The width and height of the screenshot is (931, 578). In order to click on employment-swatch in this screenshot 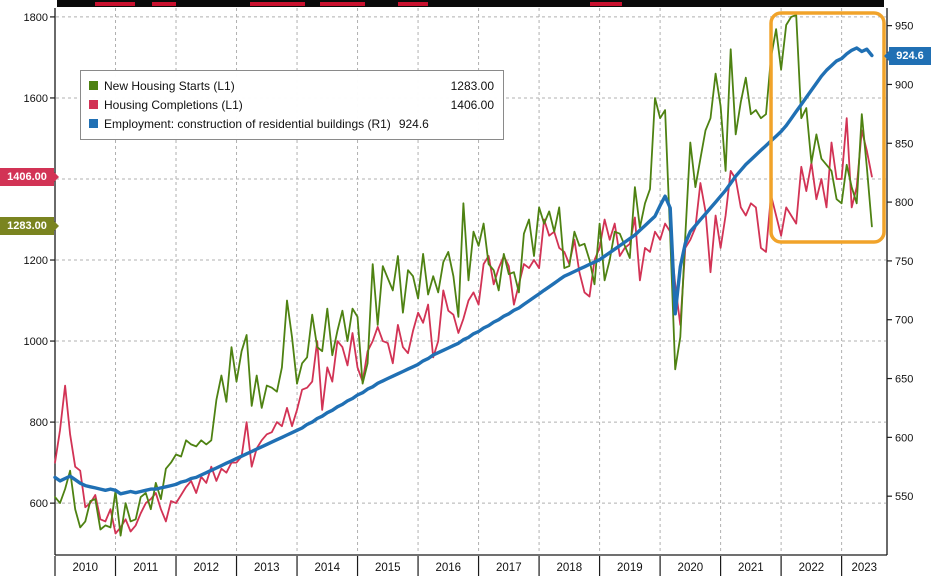, I will do `click(93, 123)`.